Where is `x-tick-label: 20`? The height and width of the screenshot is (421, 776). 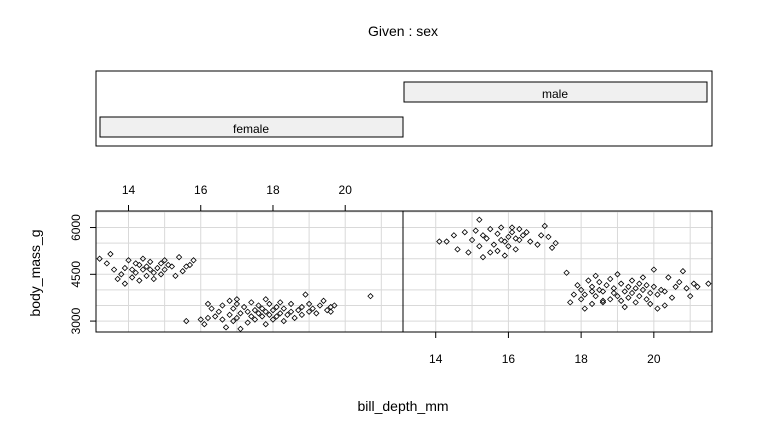 x-tick-label: 20 is located at coordinates (346, 190).